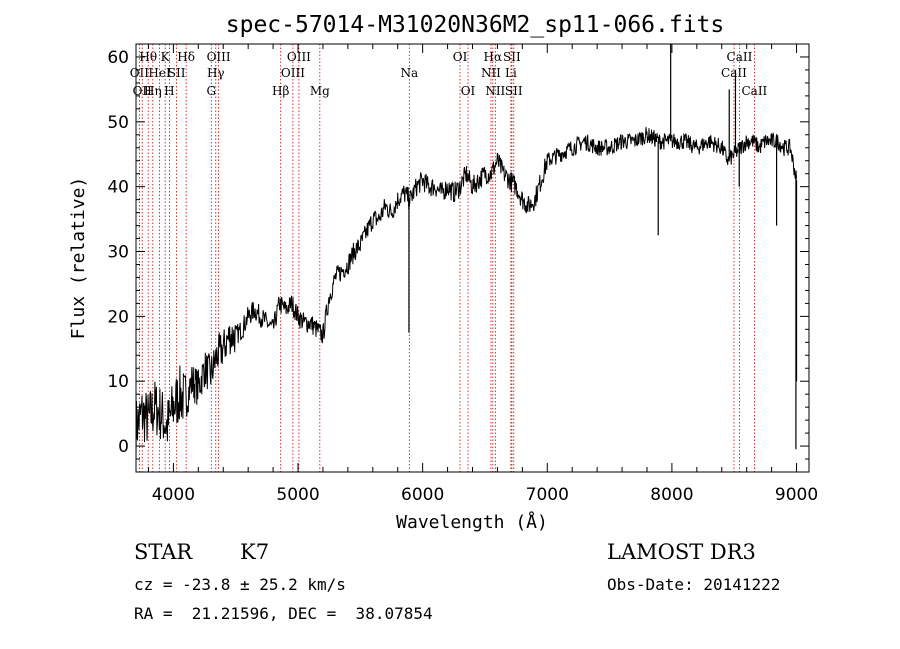 The height and width of the screenshot is (649, 900). What do you see at coordinates (409, 73) in the screenshot?
I see `marker-label: Na` at bounding box center [409, 73].